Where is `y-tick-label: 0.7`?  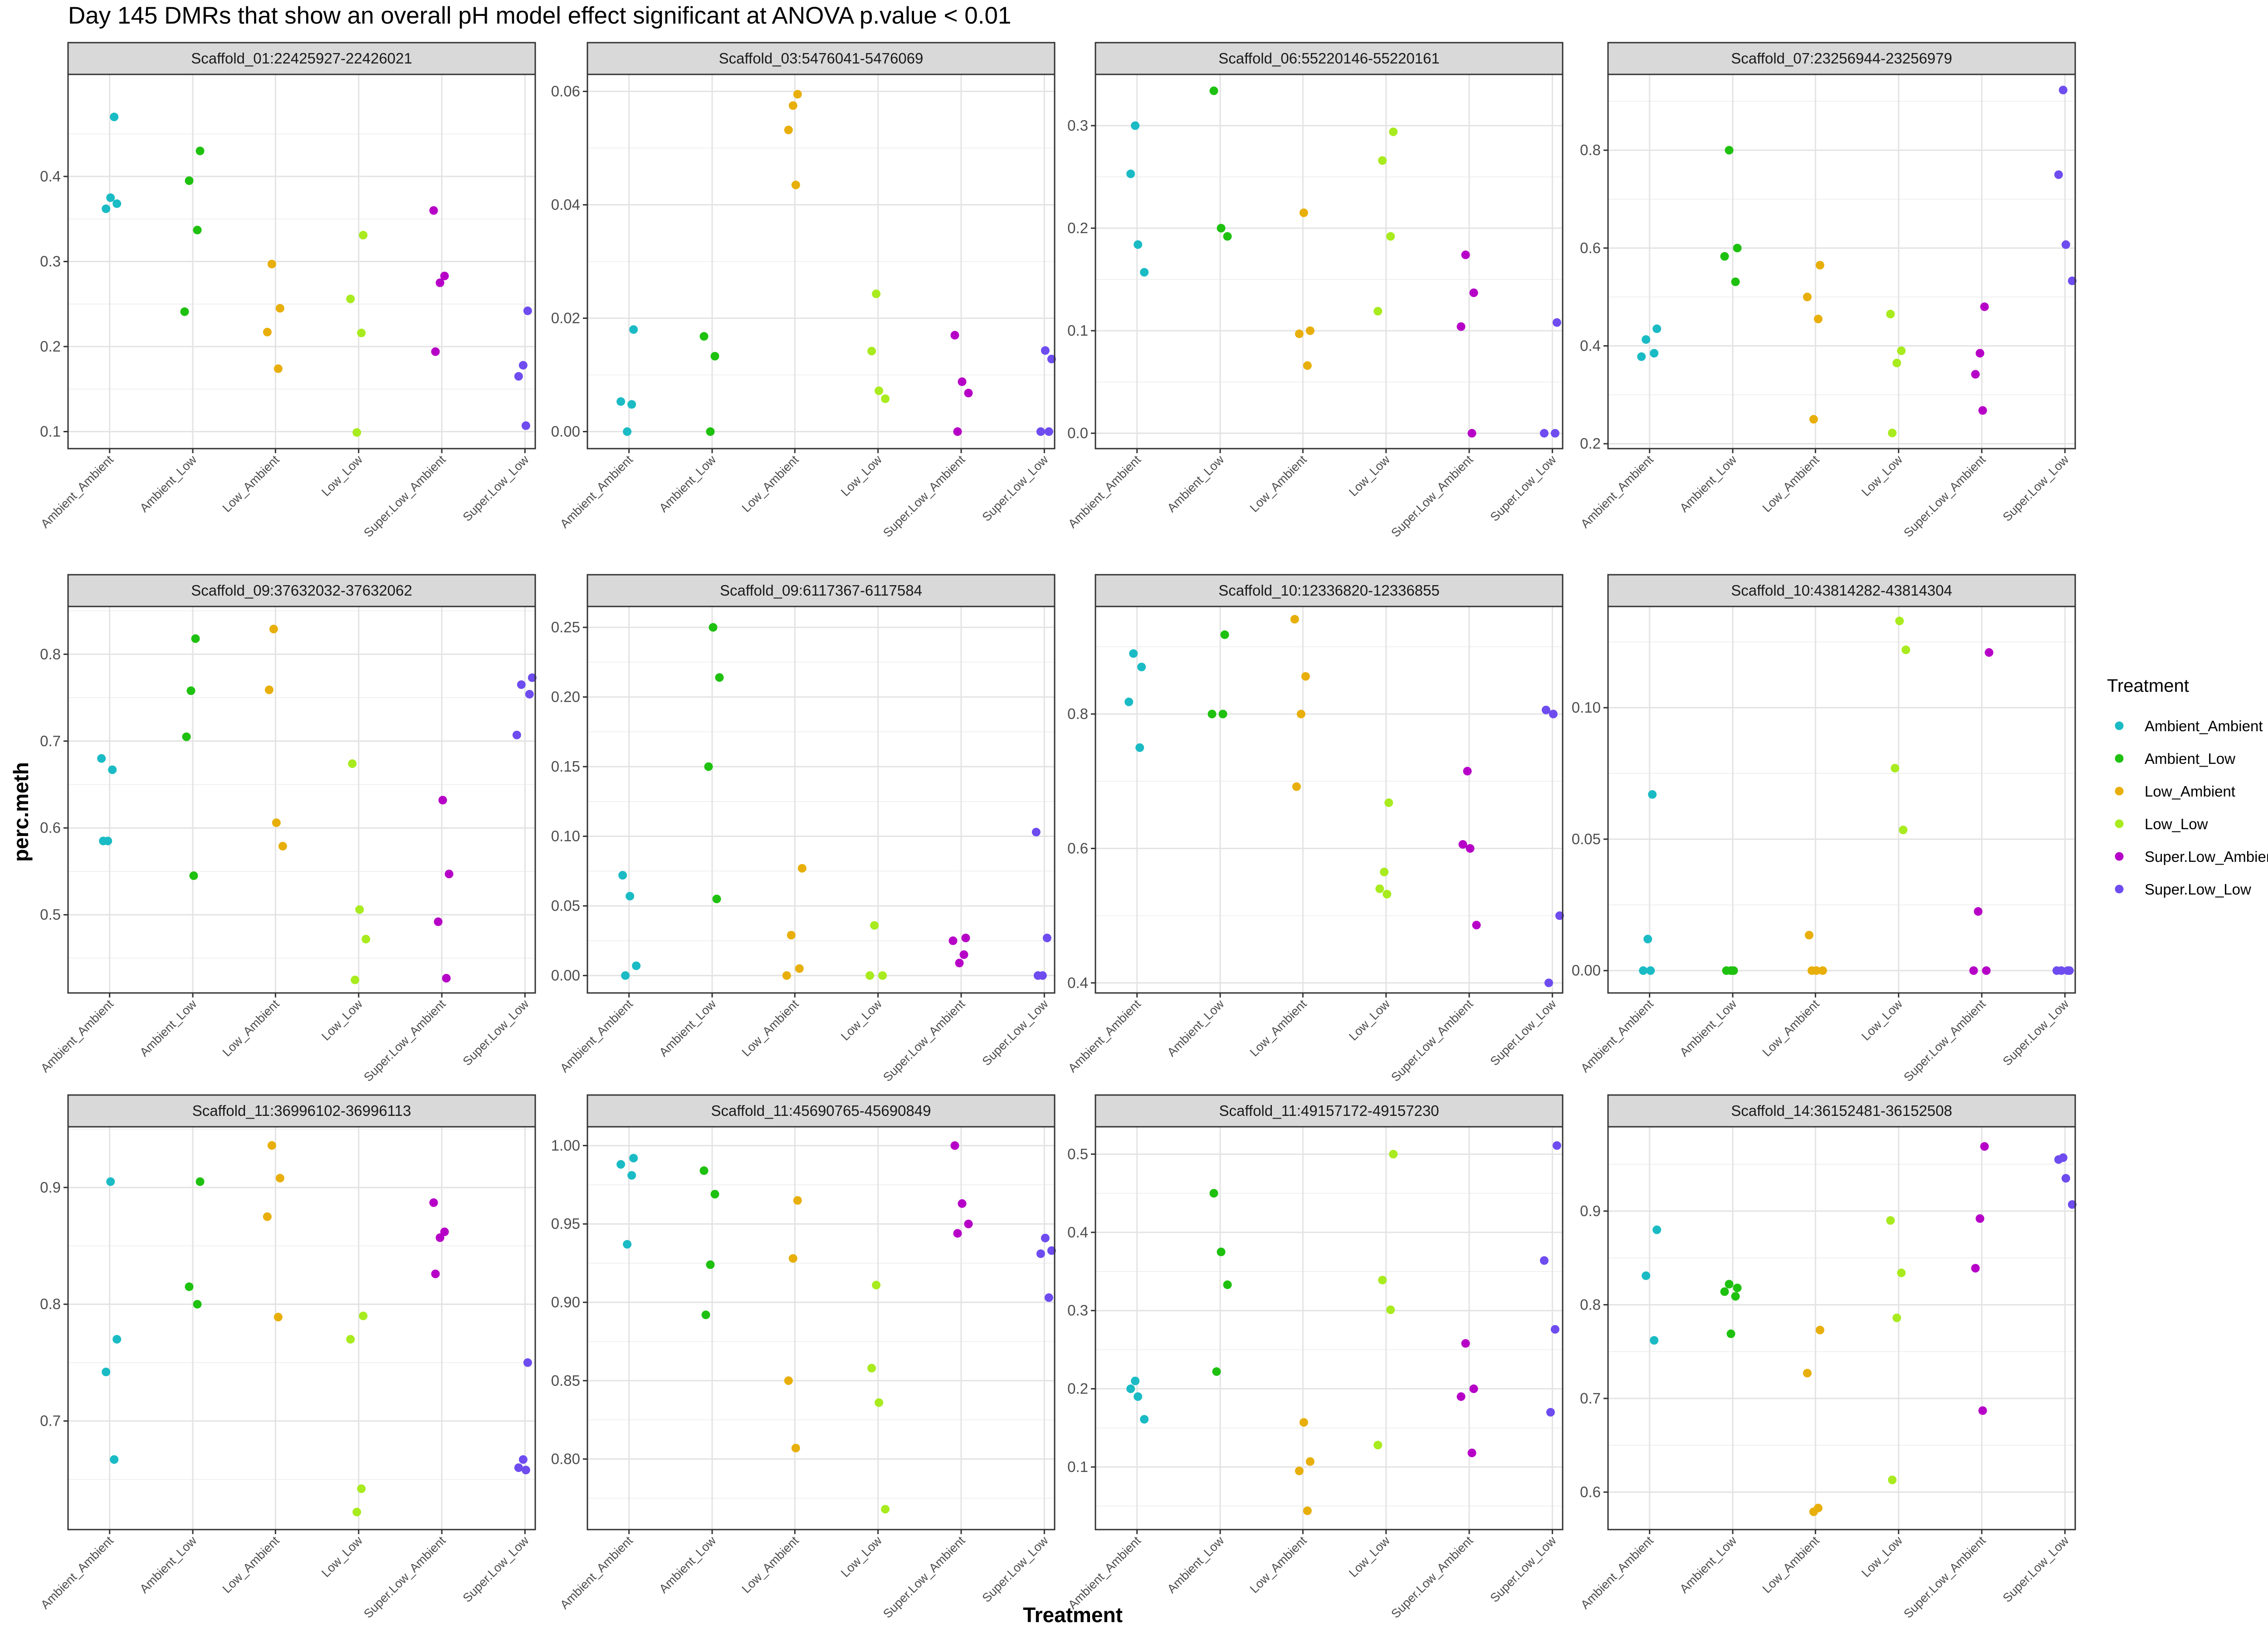
y-tick-label: 0.7 is located at coordinates (51, 1421).